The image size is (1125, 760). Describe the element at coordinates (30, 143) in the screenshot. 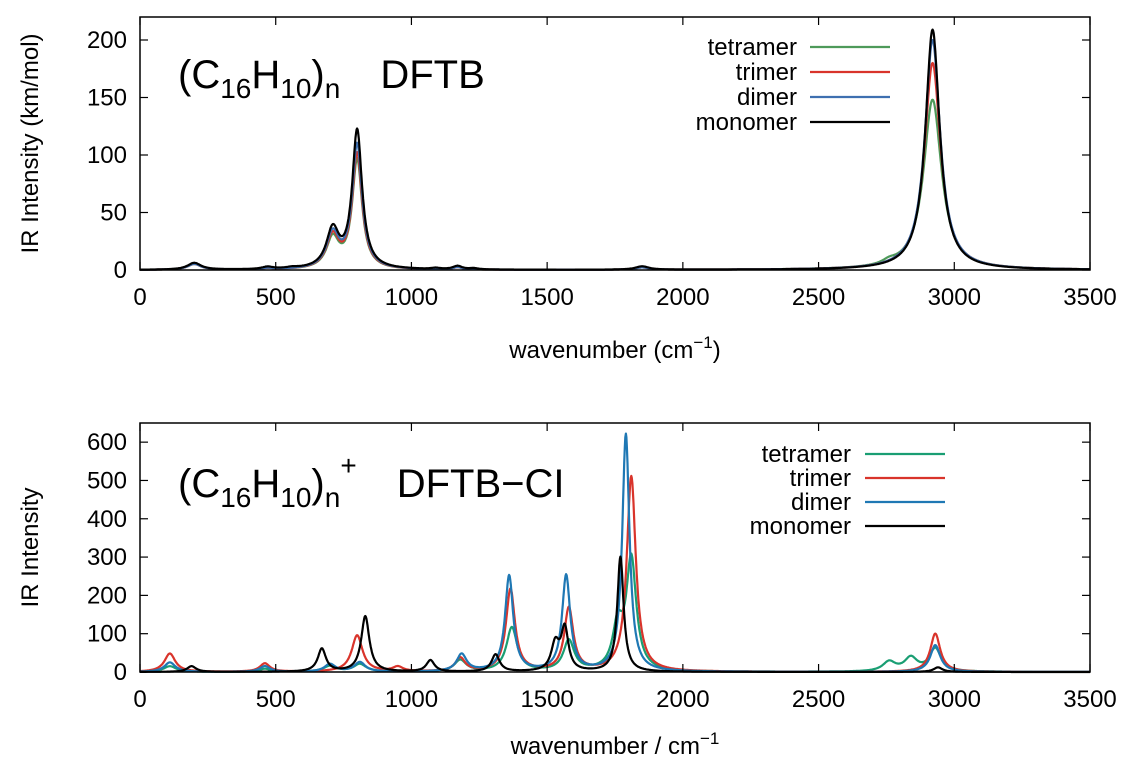

I see `y-axis-label: IR Intensity (km/mol)` at that location.